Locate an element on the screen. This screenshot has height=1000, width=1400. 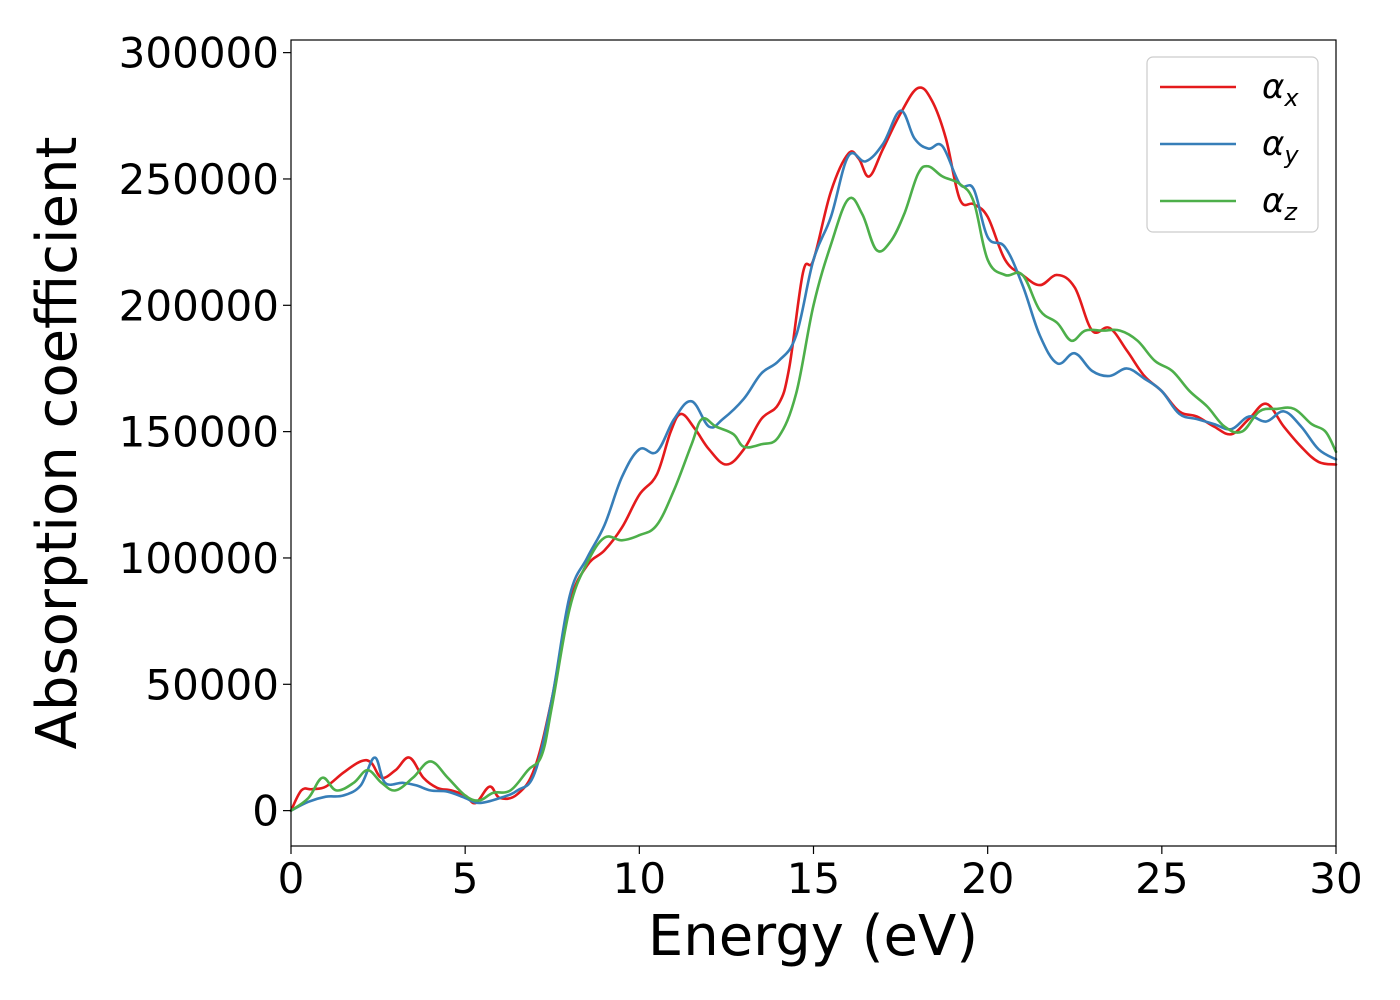
legend-label-y: αy is located at coordinates (1280, 146).